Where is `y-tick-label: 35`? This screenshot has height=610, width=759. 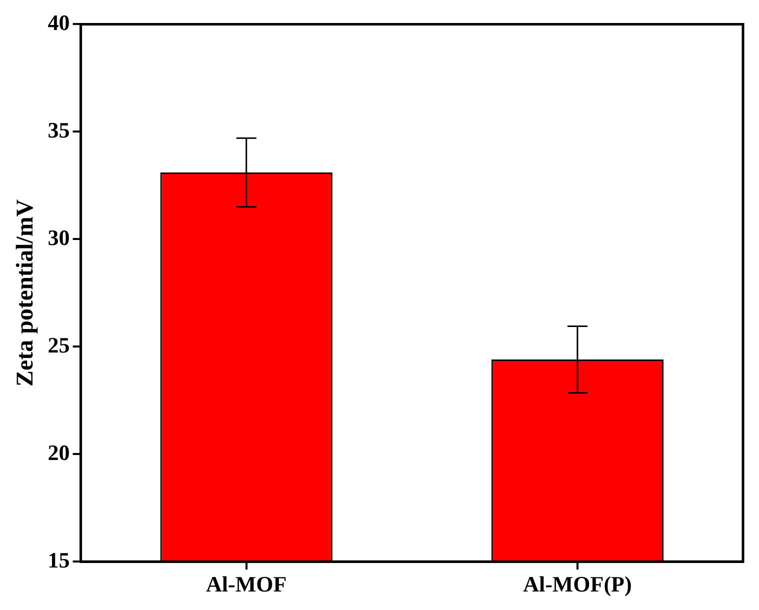 y-tick-label: 35 is located at coordinates (59, 129).